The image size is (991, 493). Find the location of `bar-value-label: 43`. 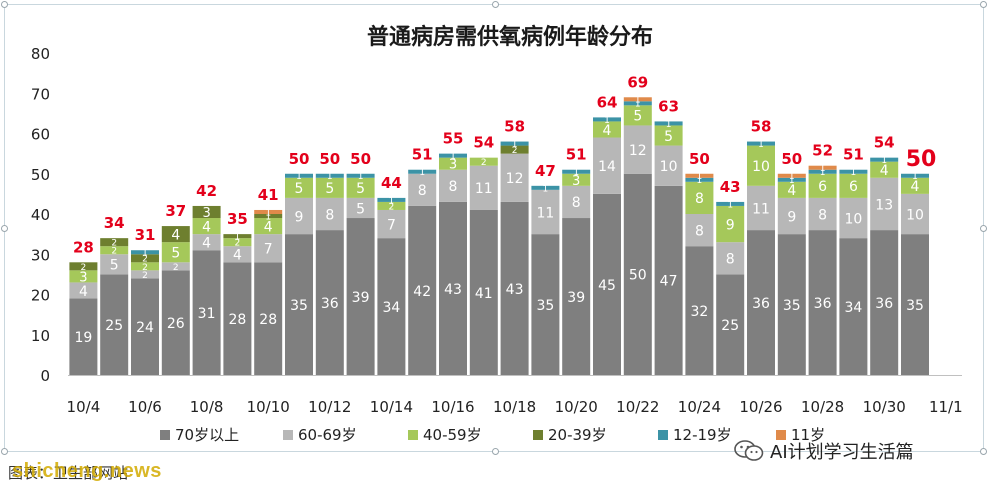

bar-value-label: 43 is located at coordinates (515, 290).